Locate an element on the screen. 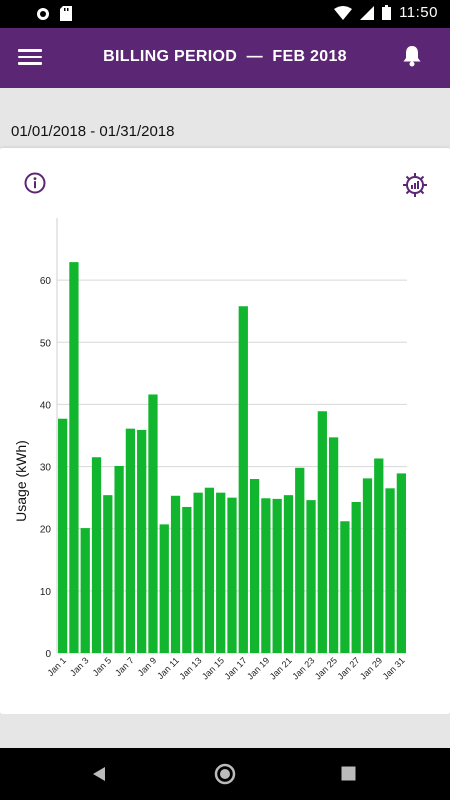  info-button is located at coordinates (35, 183).